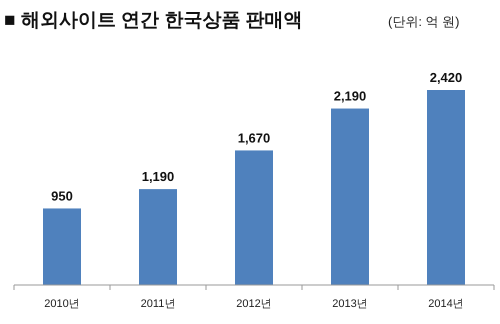  I want to click on data-label: 2,190, so click(350, 96).